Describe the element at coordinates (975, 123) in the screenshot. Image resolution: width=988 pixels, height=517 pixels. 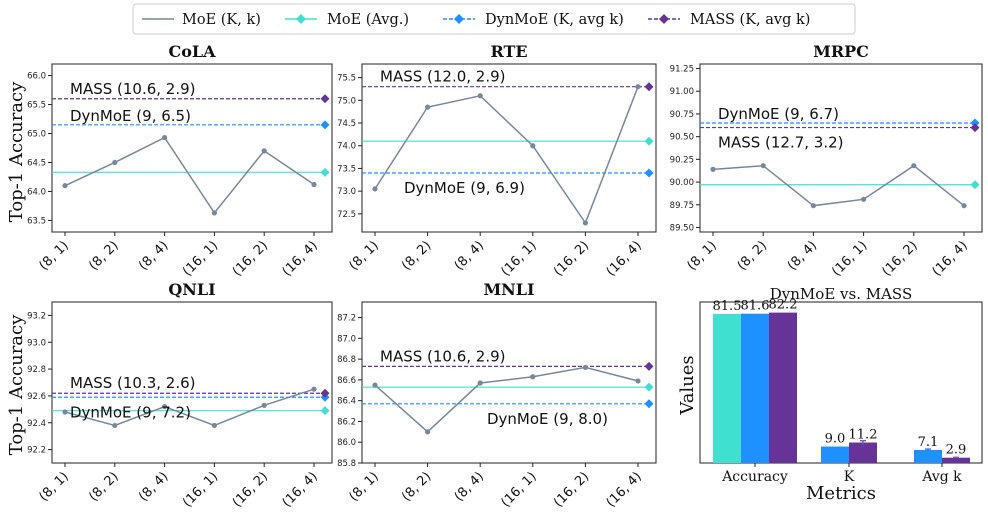
I see `panel-mrpc-dynmoe-marker` at that location.